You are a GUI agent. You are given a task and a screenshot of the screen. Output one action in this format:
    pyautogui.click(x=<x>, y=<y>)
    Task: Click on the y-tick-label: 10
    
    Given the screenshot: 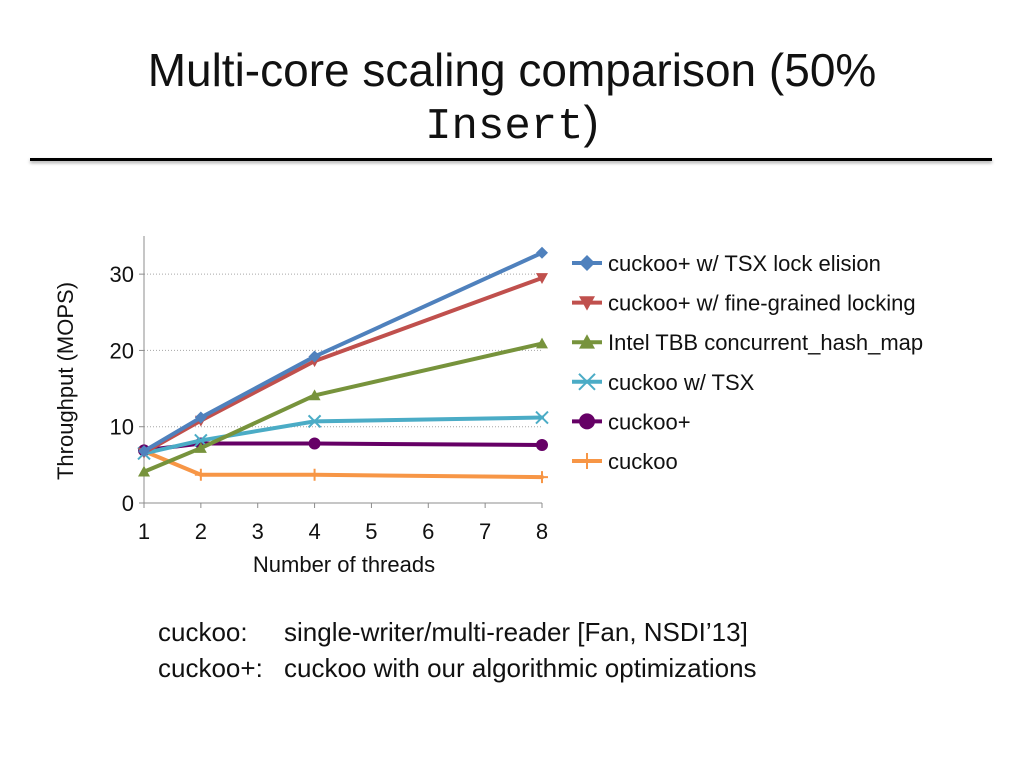 What is the action you would take?
    pyautogui.click(x=122, y=427)
    